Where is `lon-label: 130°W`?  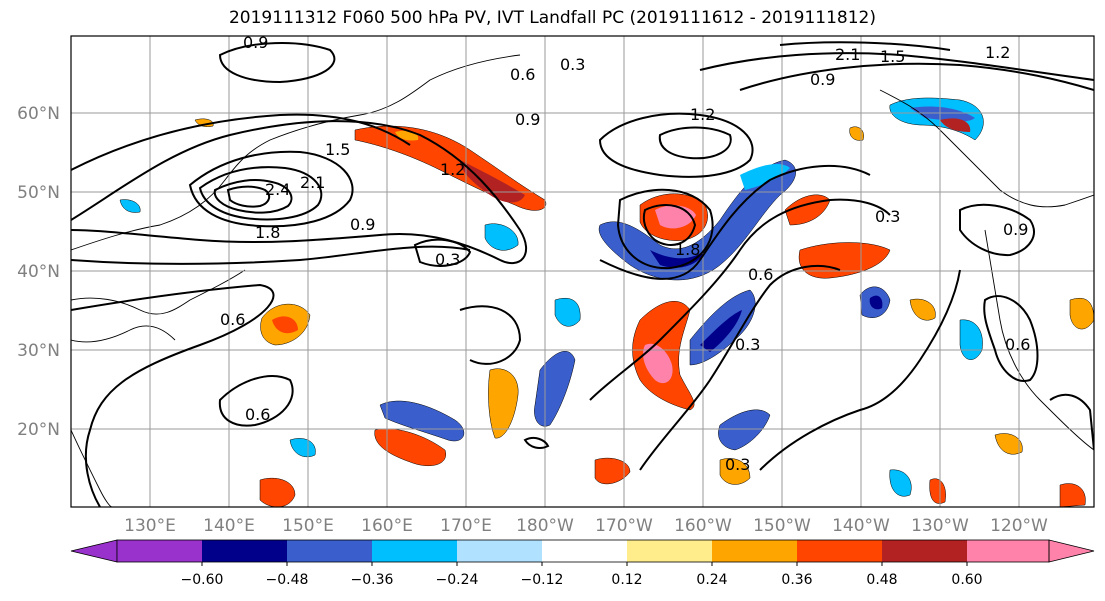 lon-label: 130°W is located at coordinates (940, 526).